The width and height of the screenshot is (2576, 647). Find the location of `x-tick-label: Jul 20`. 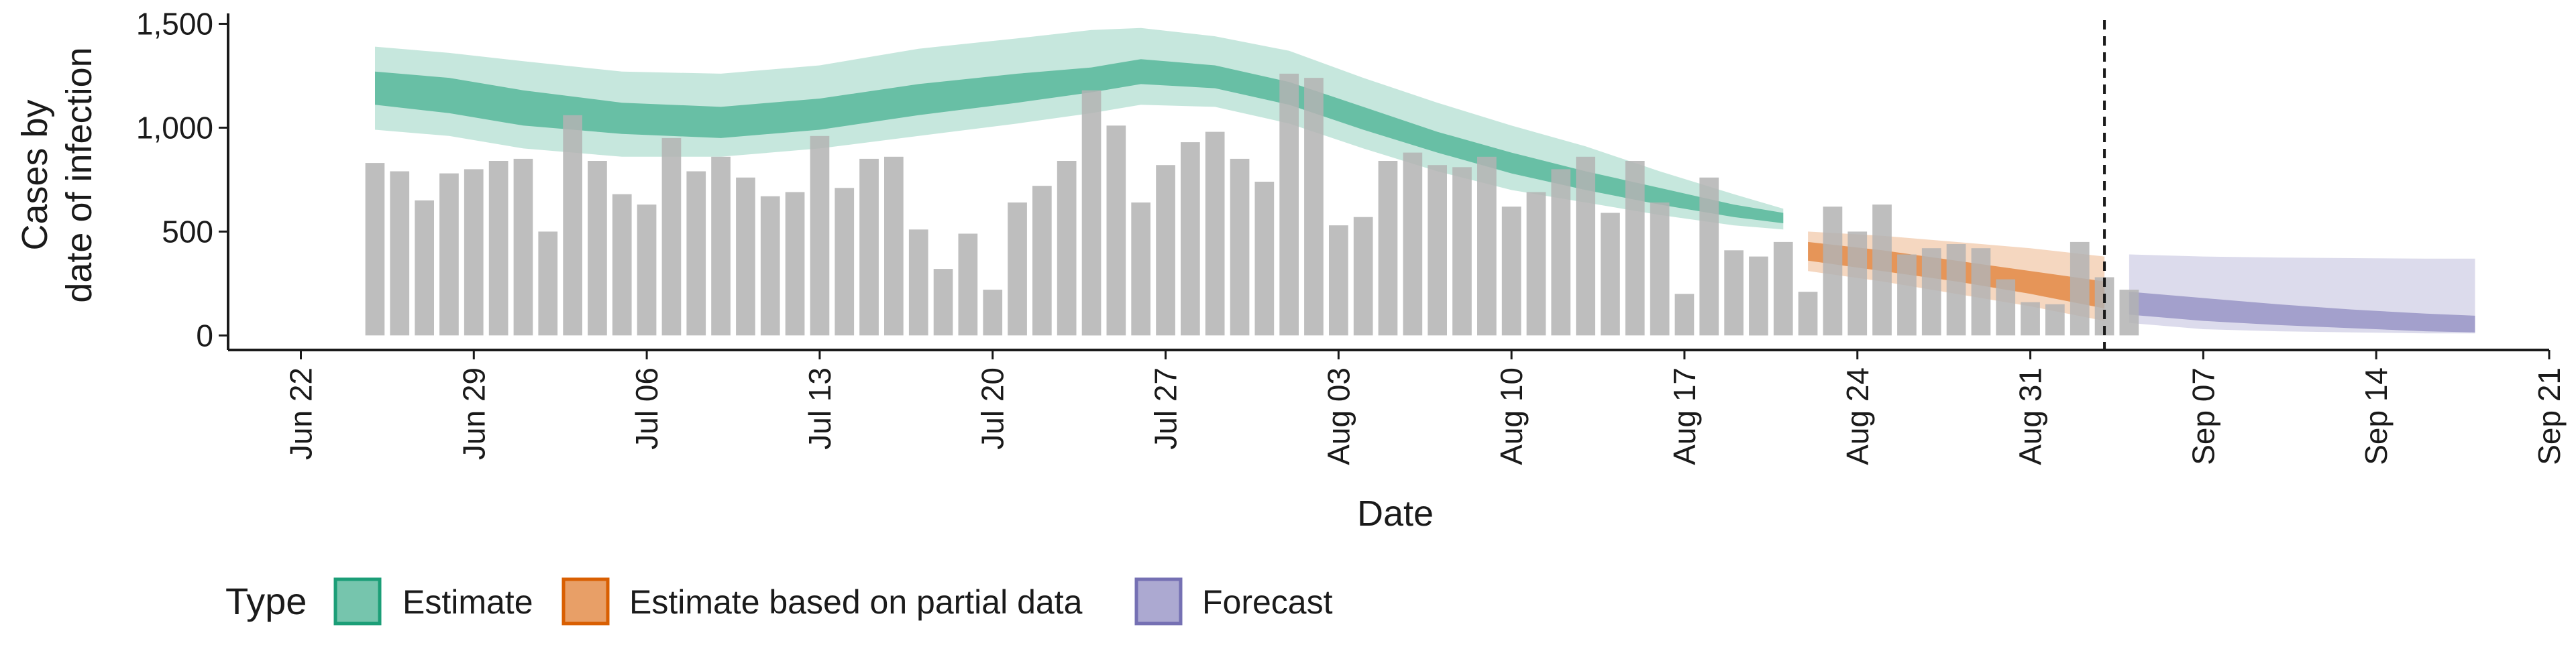

x-tick-label: Jul 20 is located at coordinates (992, 408).